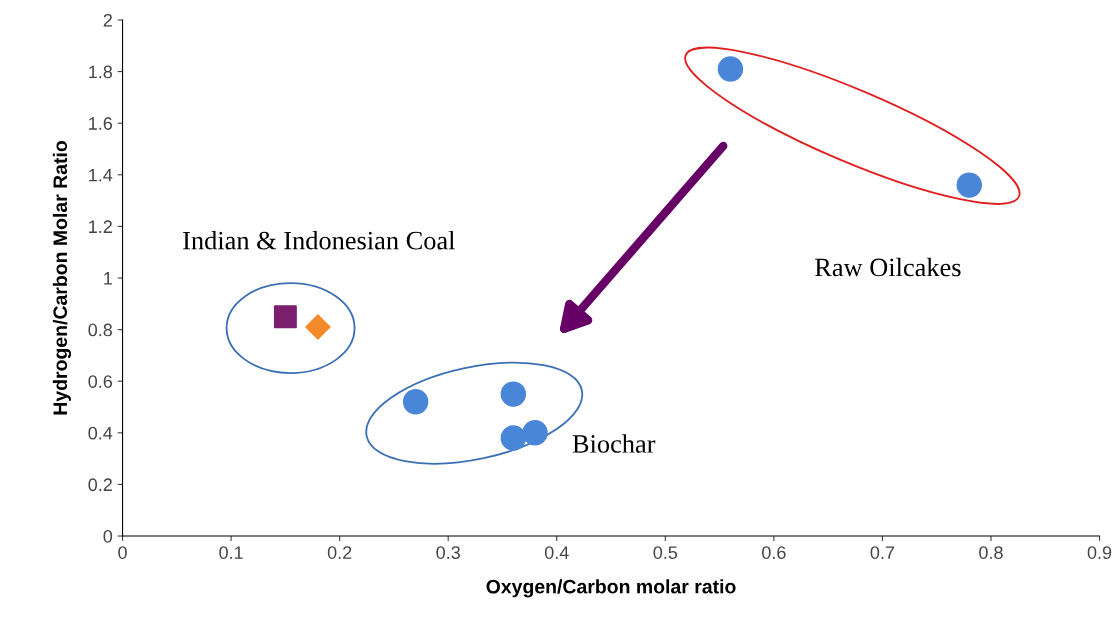  What do you see at coordinates (319, 240) in the screenshot?
I see `annotation: Indian & Indonesian Coal` at bounding box center [319, 240].